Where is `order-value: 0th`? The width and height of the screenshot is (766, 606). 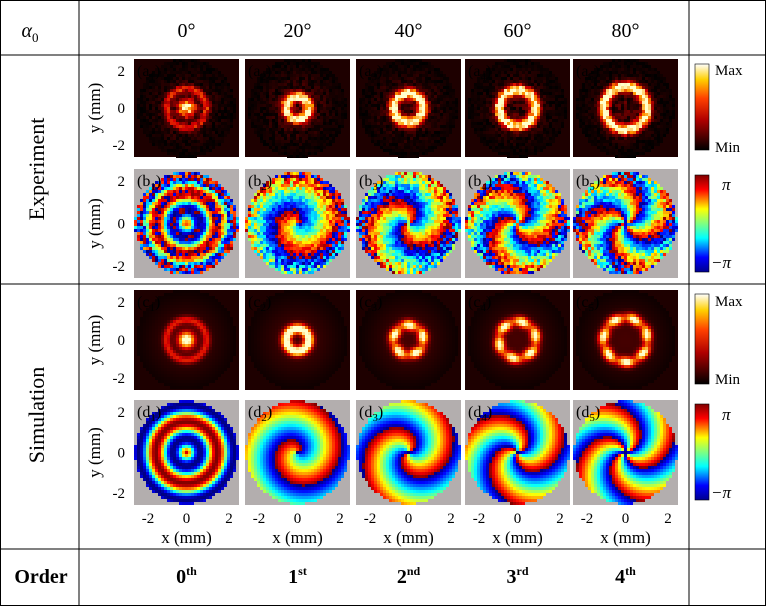
order-value: 0th is located at coordinates (186, 576).